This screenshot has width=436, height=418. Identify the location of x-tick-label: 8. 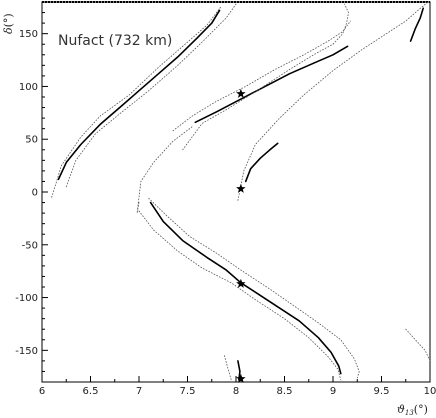
(236, 391).